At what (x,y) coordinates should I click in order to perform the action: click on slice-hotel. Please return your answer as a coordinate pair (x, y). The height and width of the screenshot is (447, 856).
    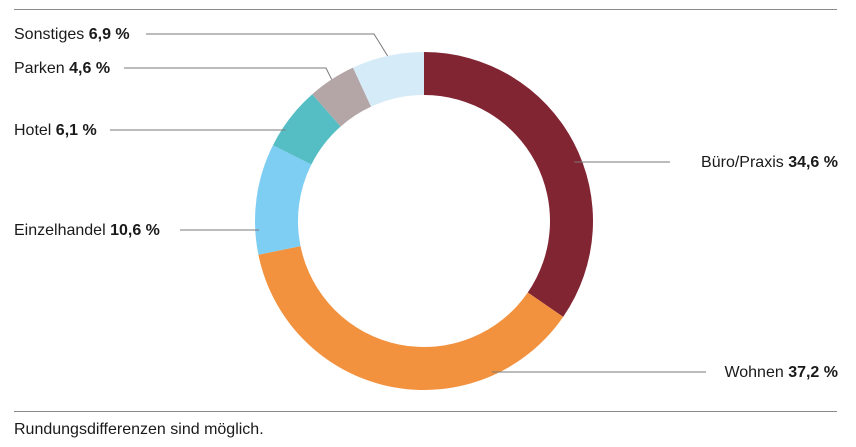
    Looking at the image, I should click on (306, 129).